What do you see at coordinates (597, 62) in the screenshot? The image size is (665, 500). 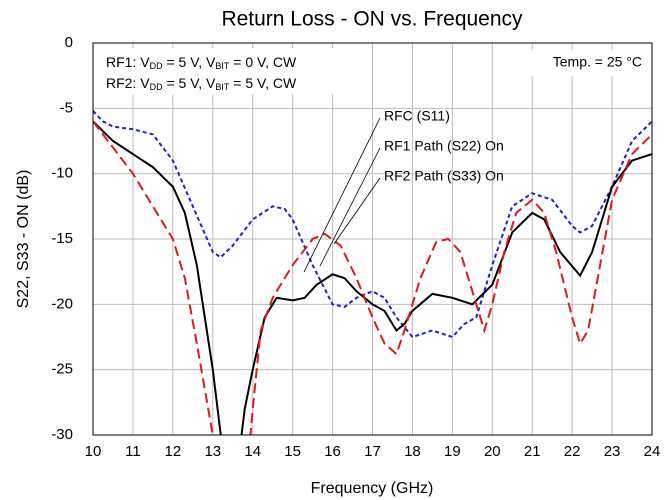 I see `temperature-note: Temp. = 25 °C` at bounding box center [597, 62].